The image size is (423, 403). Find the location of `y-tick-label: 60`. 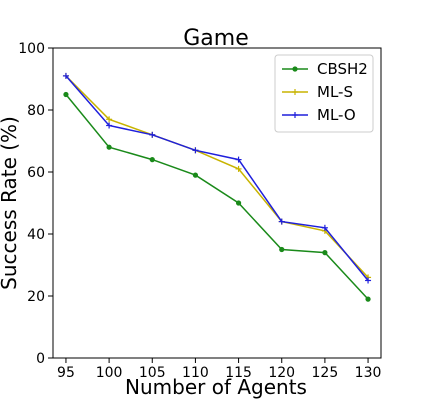

y-tick-label: 60 is located at coordinates (36, 173).